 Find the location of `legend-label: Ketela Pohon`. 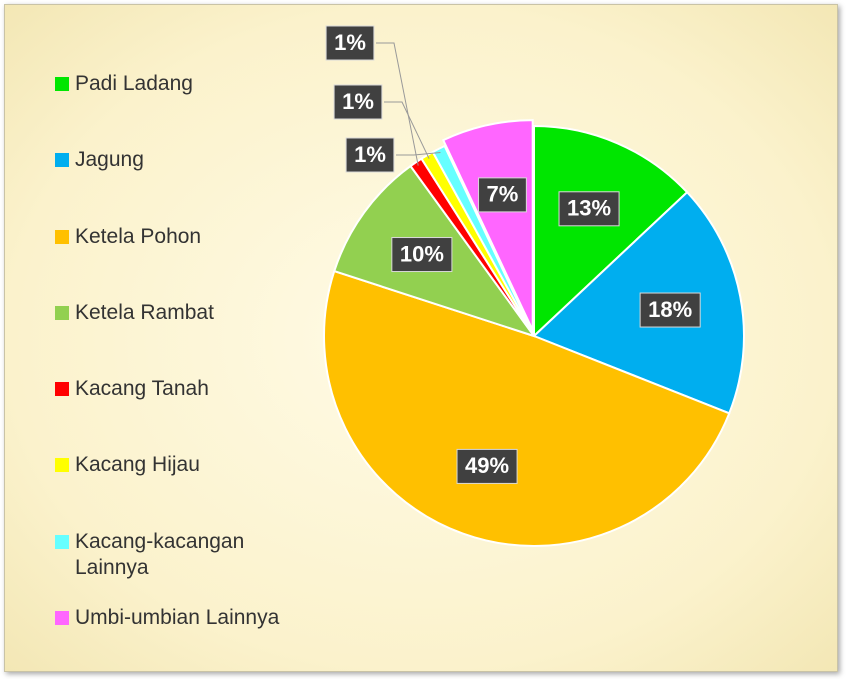

legend-label: Ketela Pohon is located at coordinates (138, 236).